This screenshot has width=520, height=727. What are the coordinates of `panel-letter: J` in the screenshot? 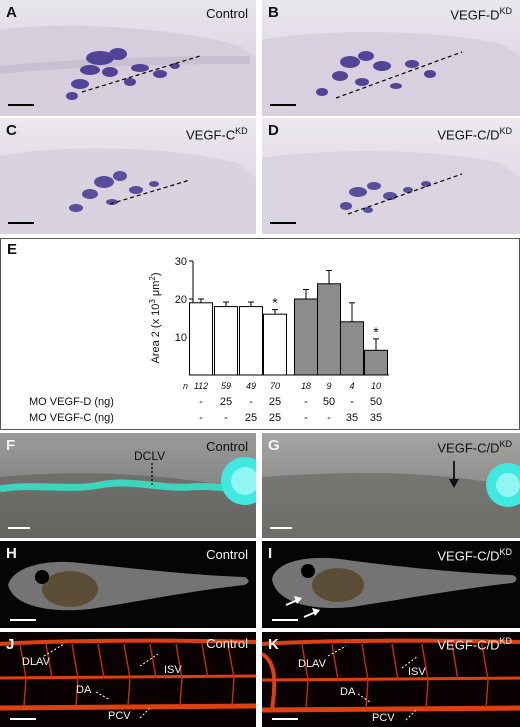 It's located at (10, 644).